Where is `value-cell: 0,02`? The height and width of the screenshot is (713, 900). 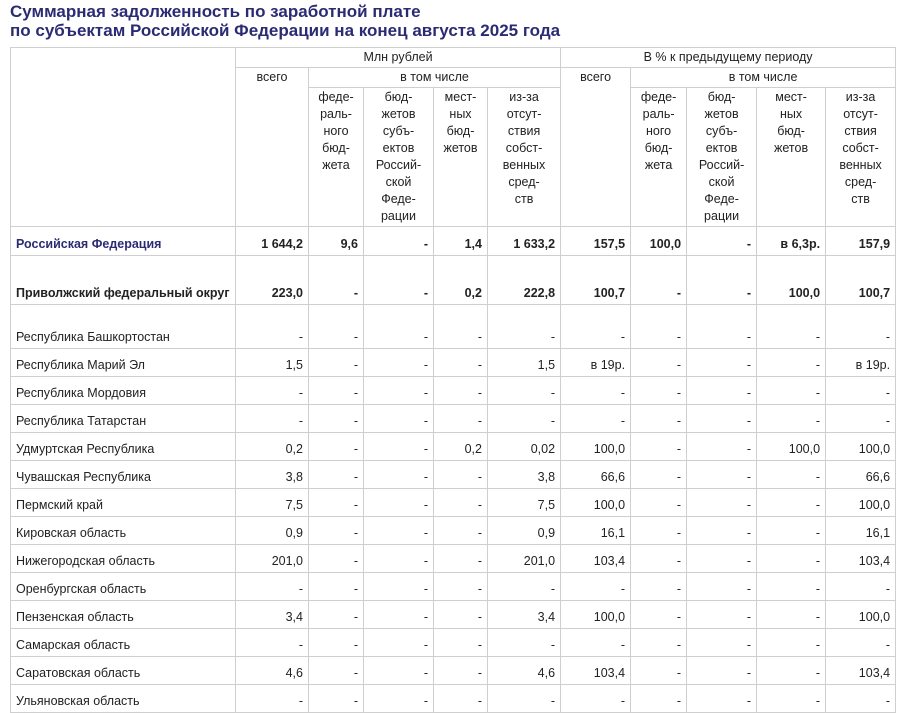
value-cell: 0,02 is located at coordinates (524, 446).